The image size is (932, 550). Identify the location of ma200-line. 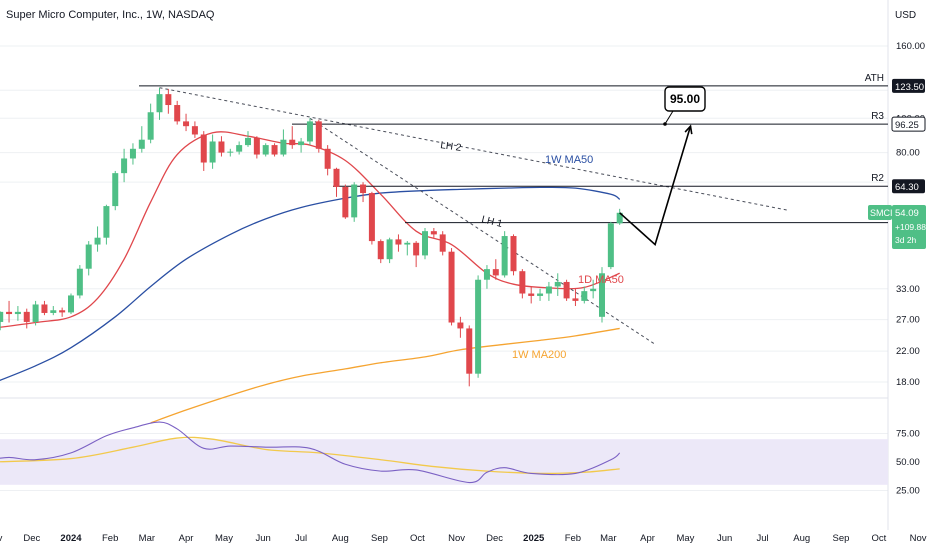
(385, 375).